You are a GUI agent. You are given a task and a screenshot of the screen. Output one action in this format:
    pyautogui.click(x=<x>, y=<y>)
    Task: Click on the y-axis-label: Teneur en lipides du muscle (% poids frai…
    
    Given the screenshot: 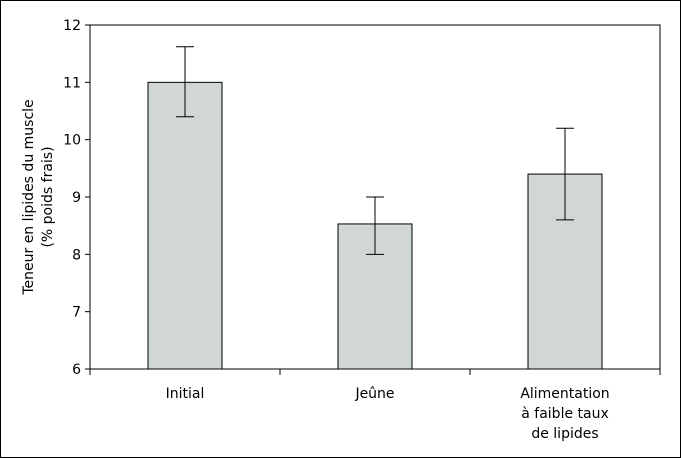 What is the action you would take?
    pyautogui.click(x=38, y=197)
    